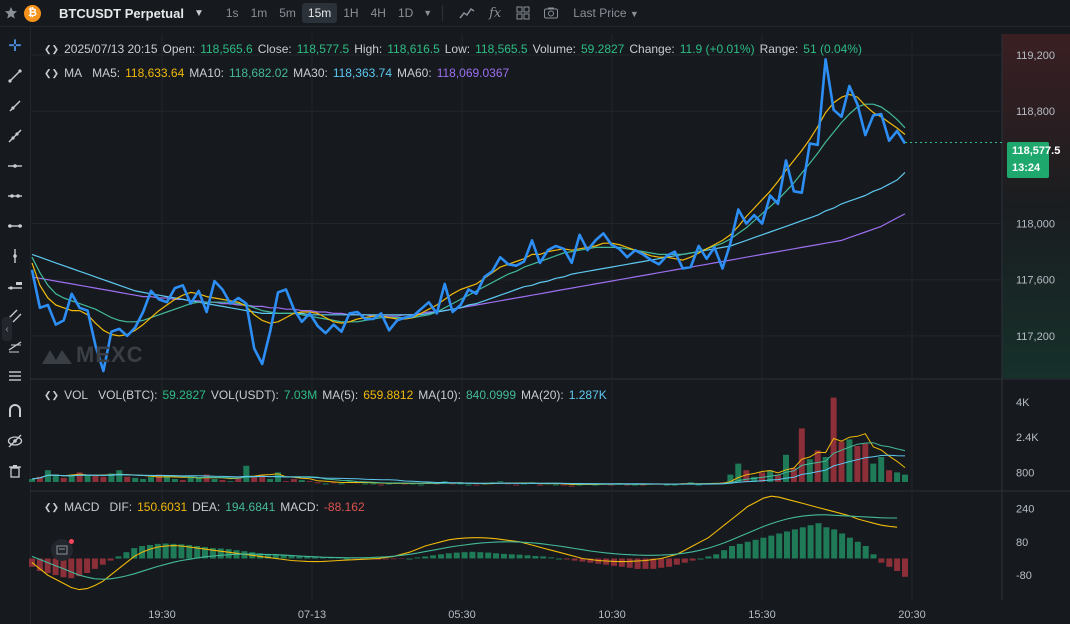 The image size is (1070, 624). Describe the element at coordinates (15, 166) in the screenshot. I see `horizontal-line-icon` at that location.